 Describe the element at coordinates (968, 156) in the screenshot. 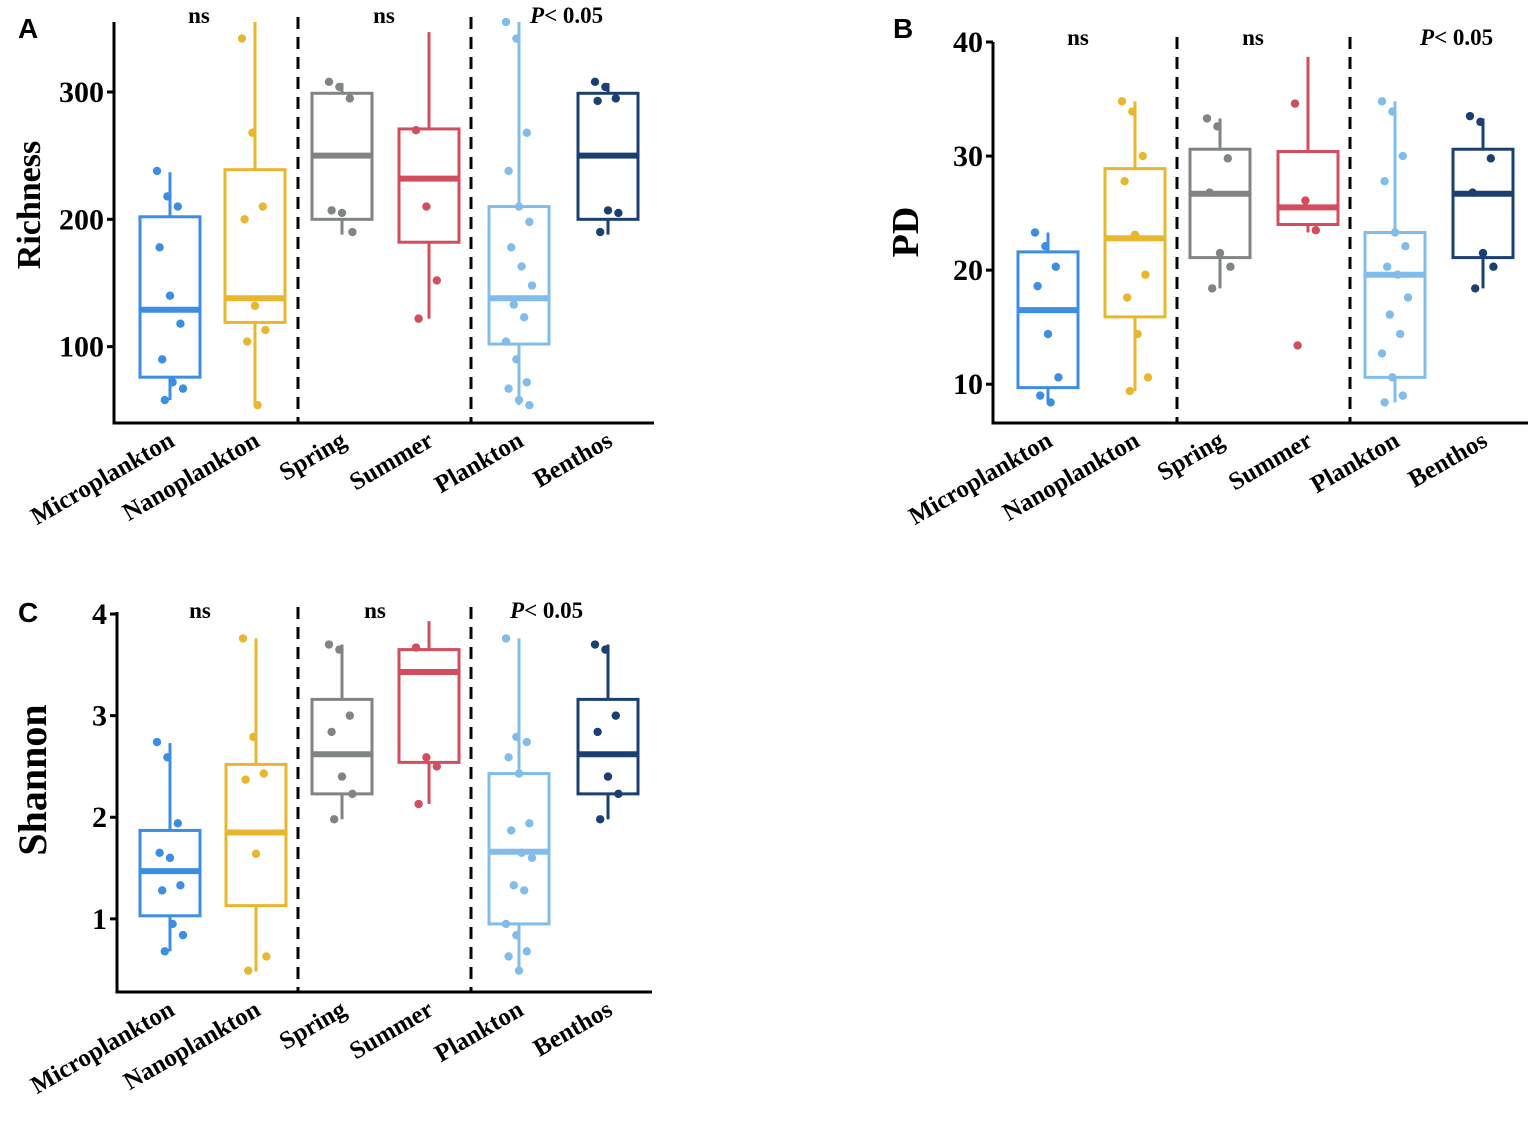

I see `y-tick-label: 30` at that location.